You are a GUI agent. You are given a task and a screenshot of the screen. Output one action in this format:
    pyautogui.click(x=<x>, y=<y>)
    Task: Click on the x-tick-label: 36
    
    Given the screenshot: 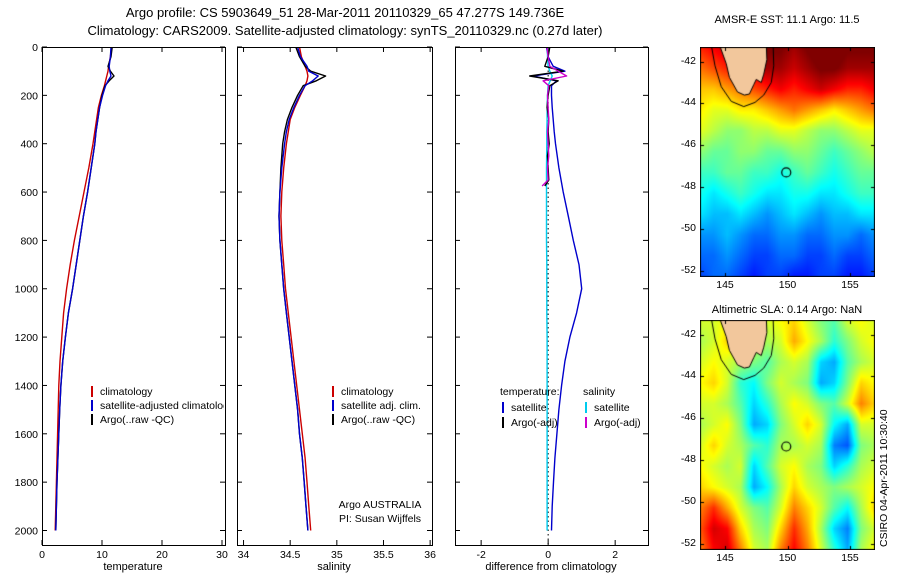 What is the action you would take?
    pyautogui.click(x=430, y=555)
    